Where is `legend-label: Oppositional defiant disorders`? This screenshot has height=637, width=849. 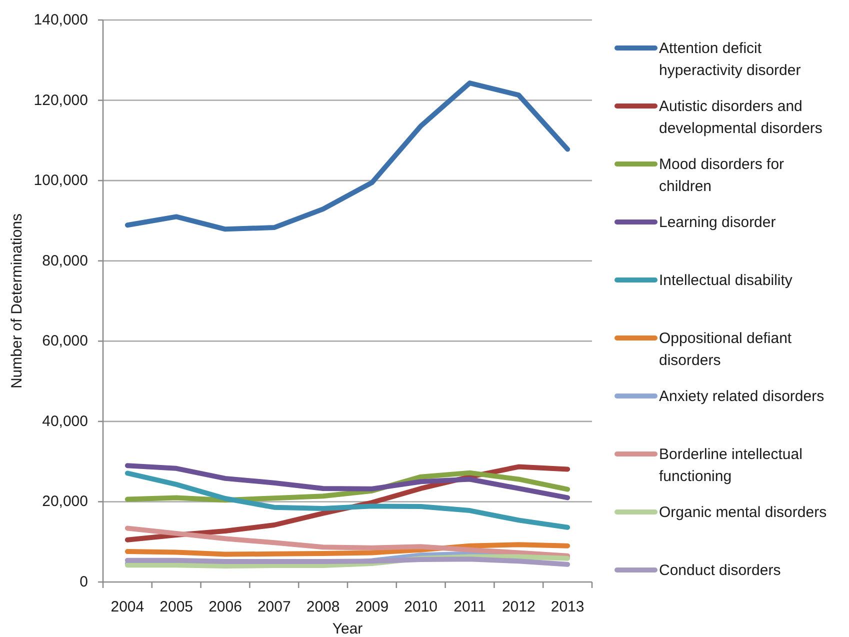 legend-label: Oppositional defiant disorders is located at coordinates (725, 349).